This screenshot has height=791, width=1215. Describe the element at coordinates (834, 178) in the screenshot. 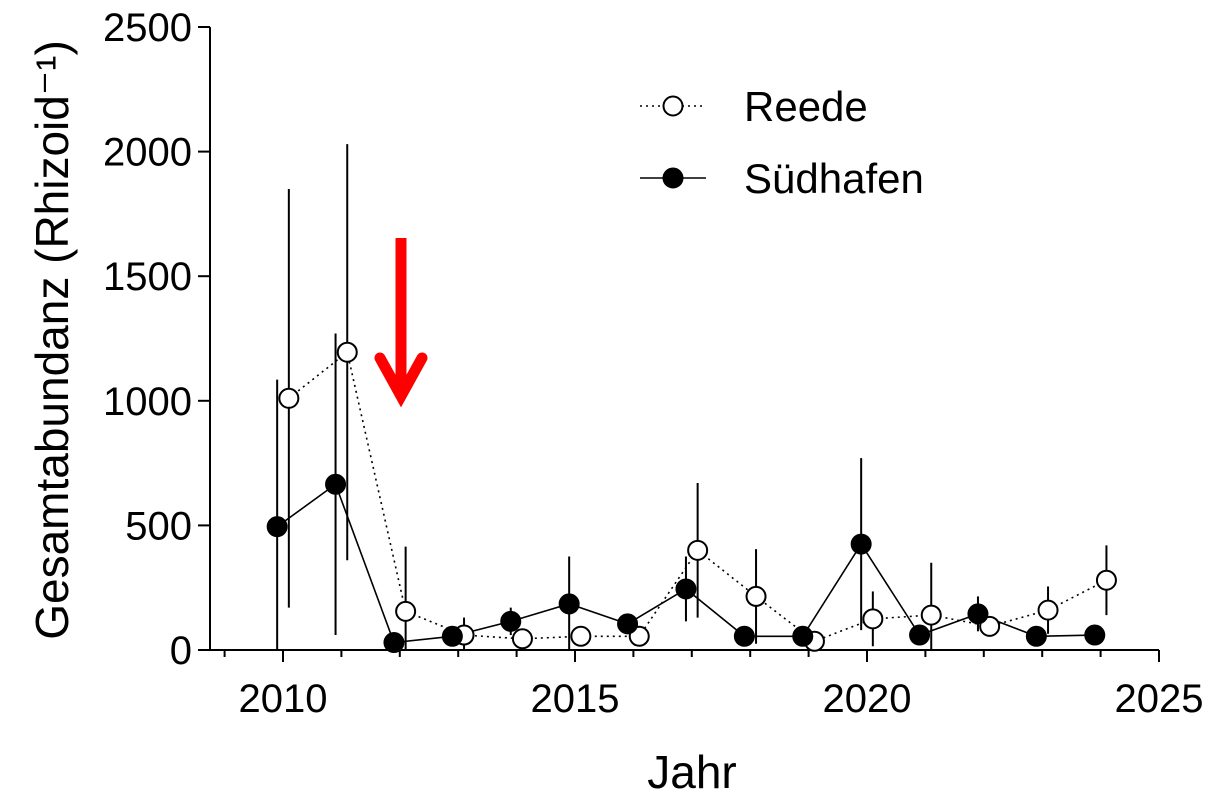

I see `legend-label: Südhafen` at that location.